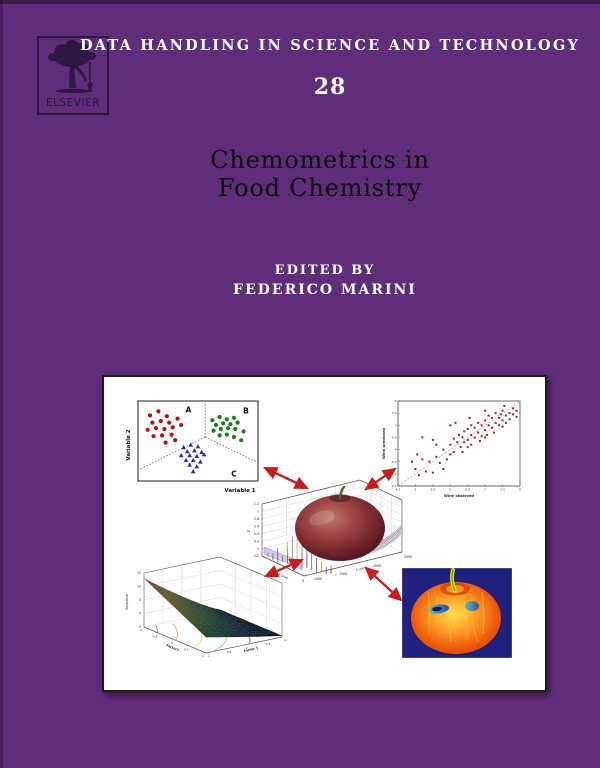  I want to click on cluster-a, so click(164, 427).